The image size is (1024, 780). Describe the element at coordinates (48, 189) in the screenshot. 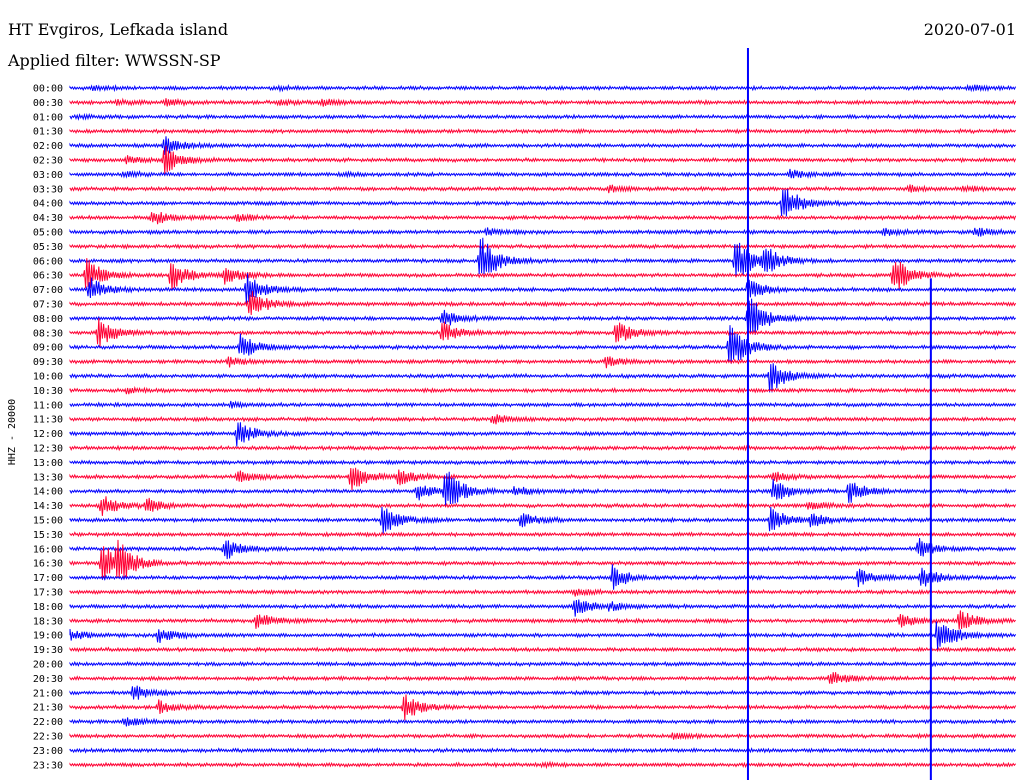

I see `row-label: 03:30` at that location.